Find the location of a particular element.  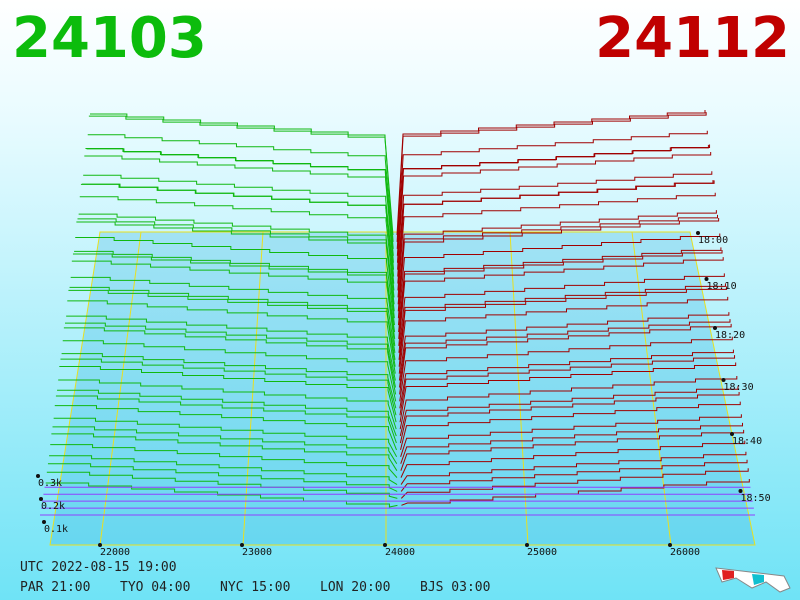

price-label: 22000 is located at coordinates (115, 552).